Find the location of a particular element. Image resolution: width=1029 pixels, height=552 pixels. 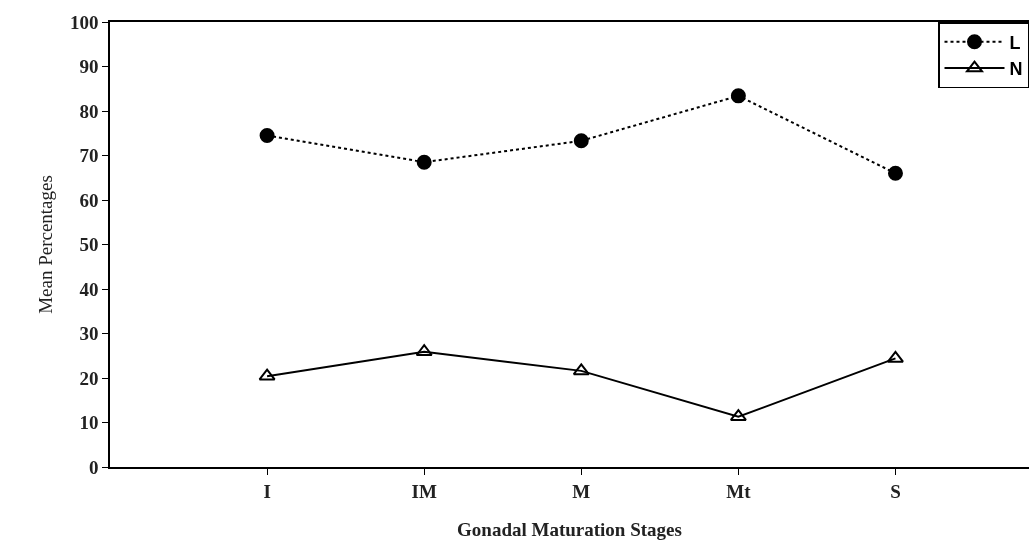

y-tick-label: 30 is located at coordinates (89, 334).